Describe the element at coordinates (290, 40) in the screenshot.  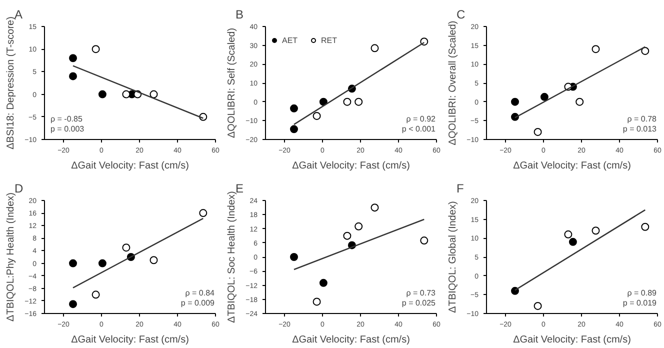
I see `legend-label: AET` at that location.